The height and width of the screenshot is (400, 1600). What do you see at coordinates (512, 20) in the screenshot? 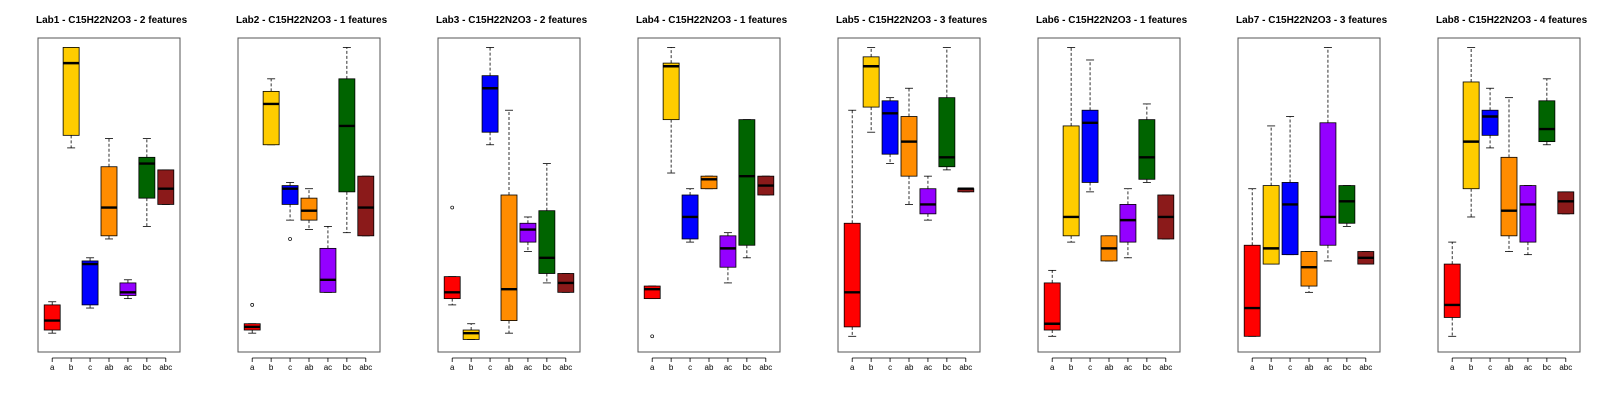
I see `panel-title: Lab3 - C15H22N2O3 - 2 features` at bounding box center [512, 20].